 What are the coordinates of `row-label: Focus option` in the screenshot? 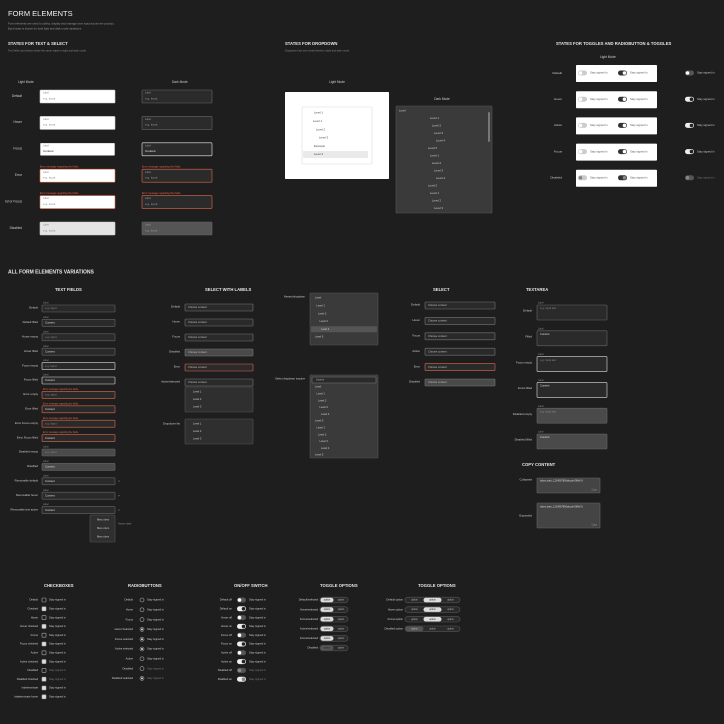 It's located at (396, 619).